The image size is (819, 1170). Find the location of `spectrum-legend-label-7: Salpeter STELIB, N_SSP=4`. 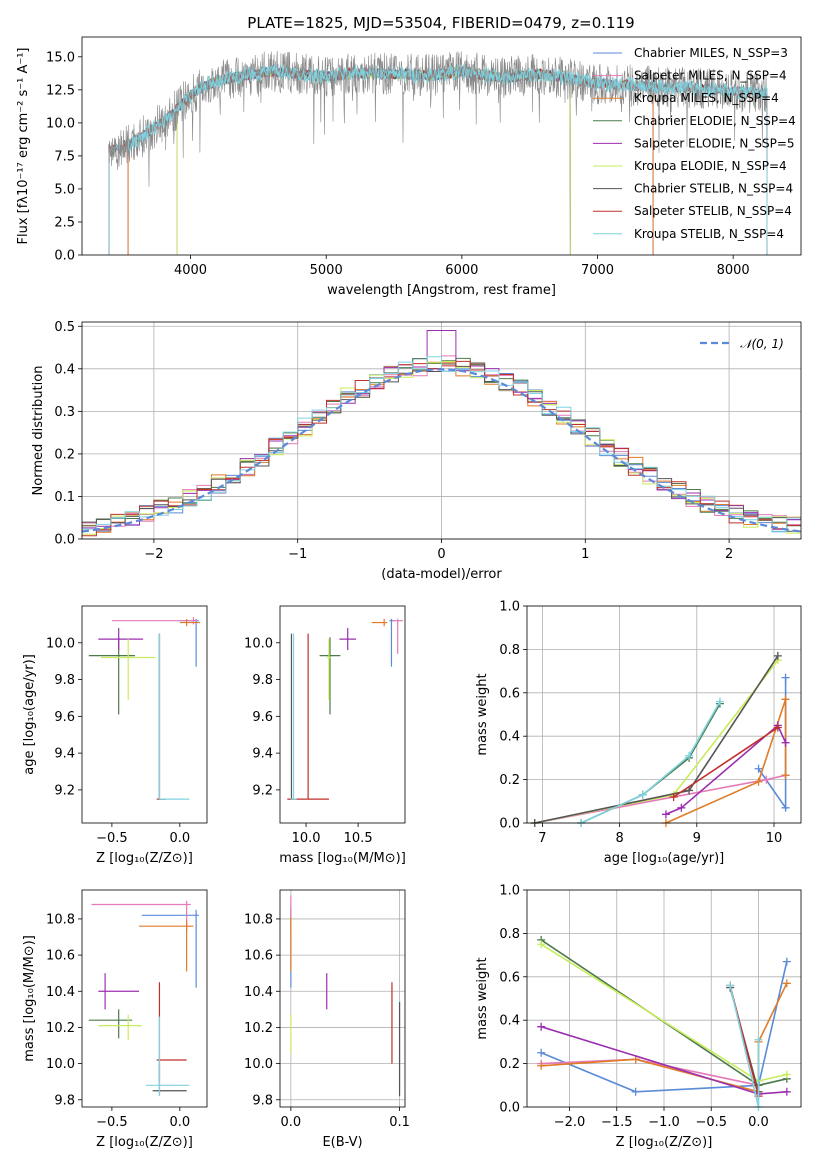

spectrum-legend-label-7: Salpeter STELIB, N_SSP=4 is located at coordinates (713, 211).